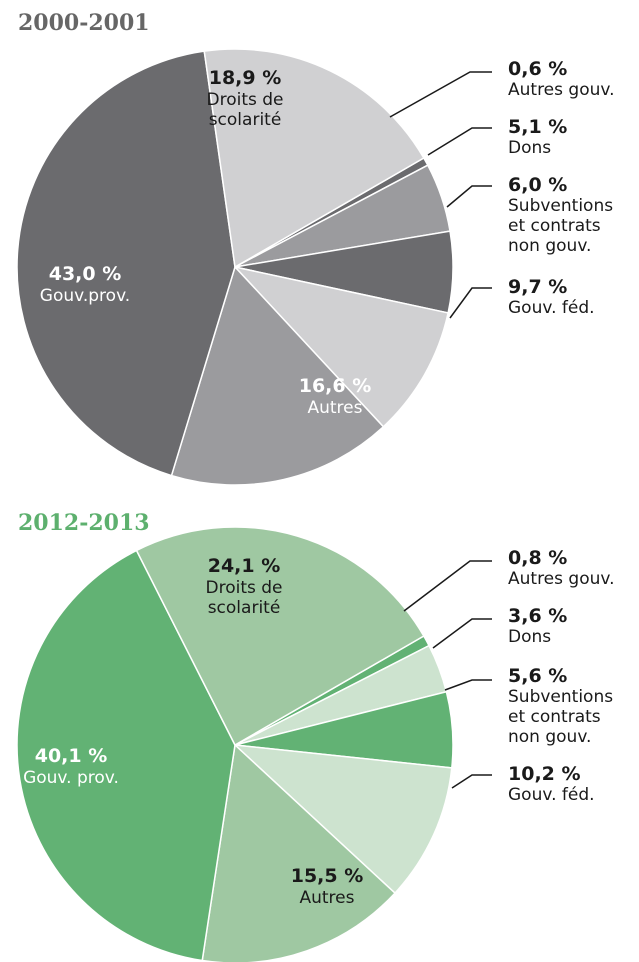  What do you see at coordinates (537, 558) in the screenshot?
I see `slice-value-label: 0,8 %` at bounding box center [537, 558].